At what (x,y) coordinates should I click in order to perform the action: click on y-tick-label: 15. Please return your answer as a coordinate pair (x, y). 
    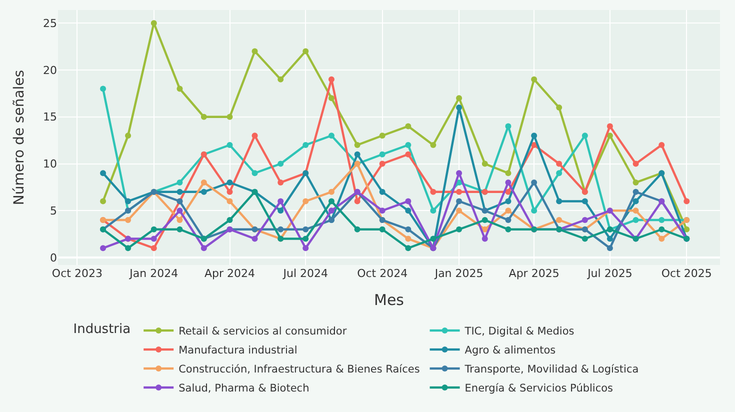
    Looking at the image, I should click on (50, 117).